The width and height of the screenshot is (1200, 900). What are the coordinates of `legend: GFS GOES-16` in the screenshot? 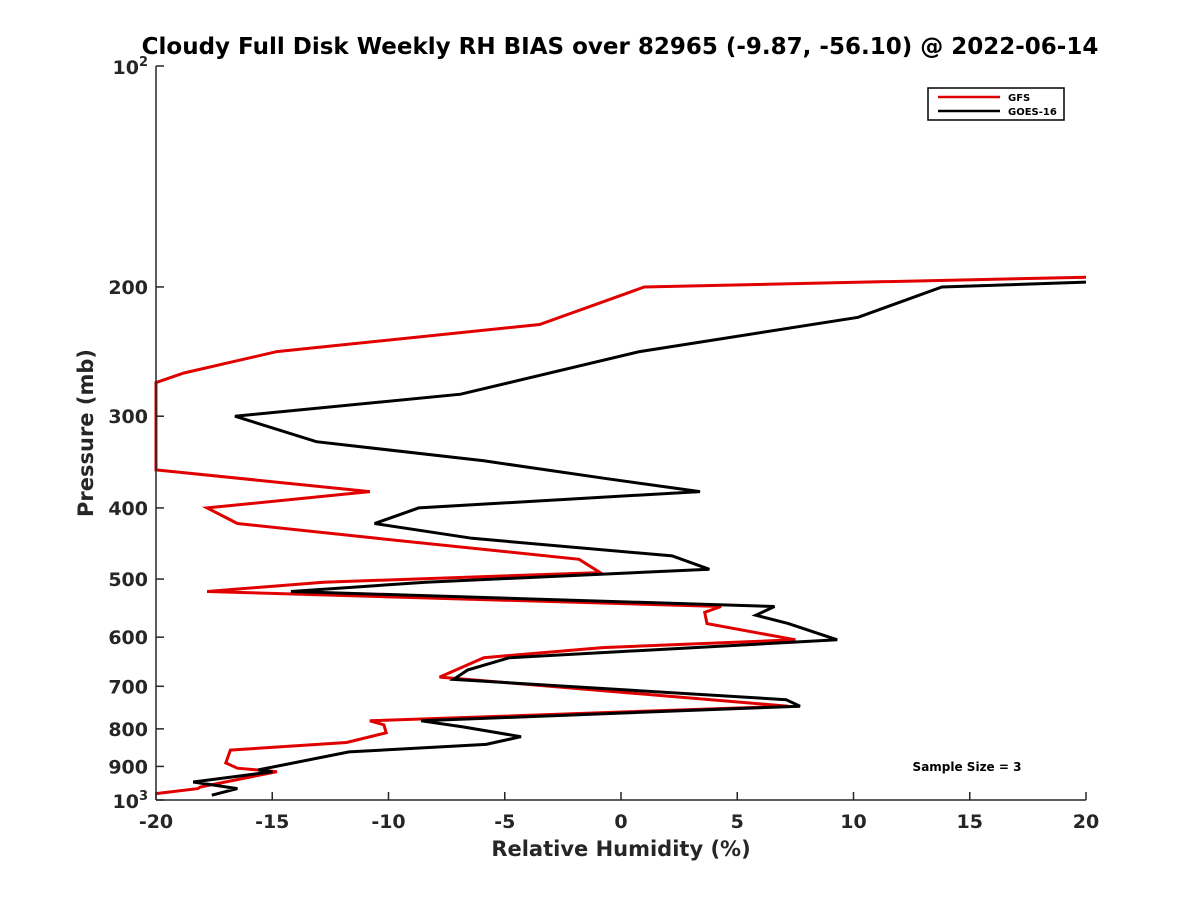 It's located at (996, 104).